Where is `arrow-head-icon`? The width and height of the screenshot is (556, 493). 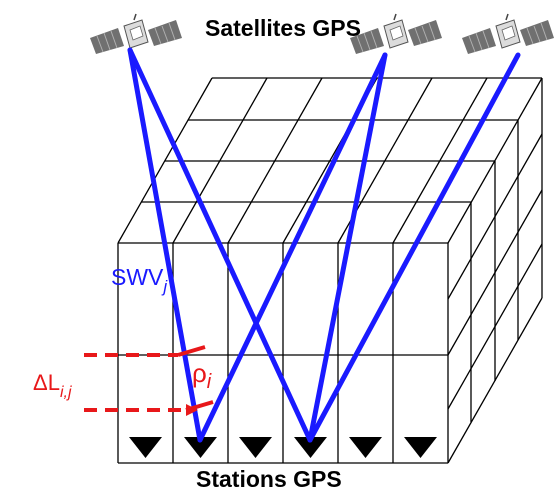
arrow-head-icon is located at coordinates (192, 410).